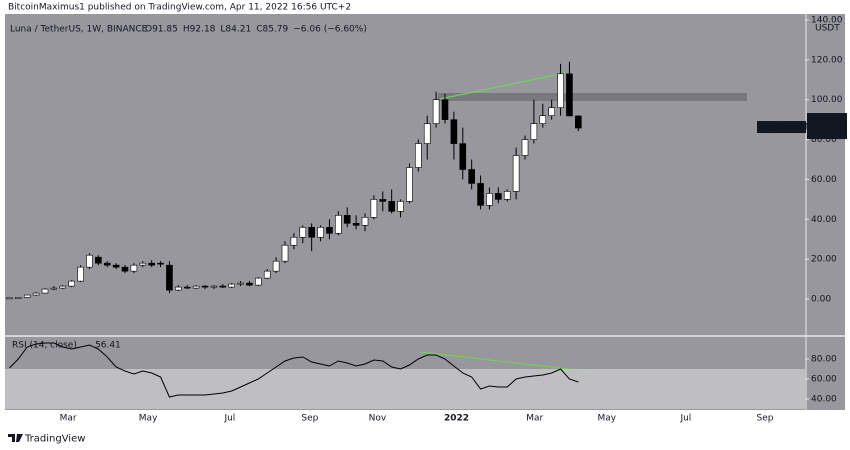 This screenshot has height=450, width=850. What do you see at coordinates (330, 30) in the screenshot?
I see `ohlc-item: −6.06 (−6.60%)` at bounding box center [330, 30].